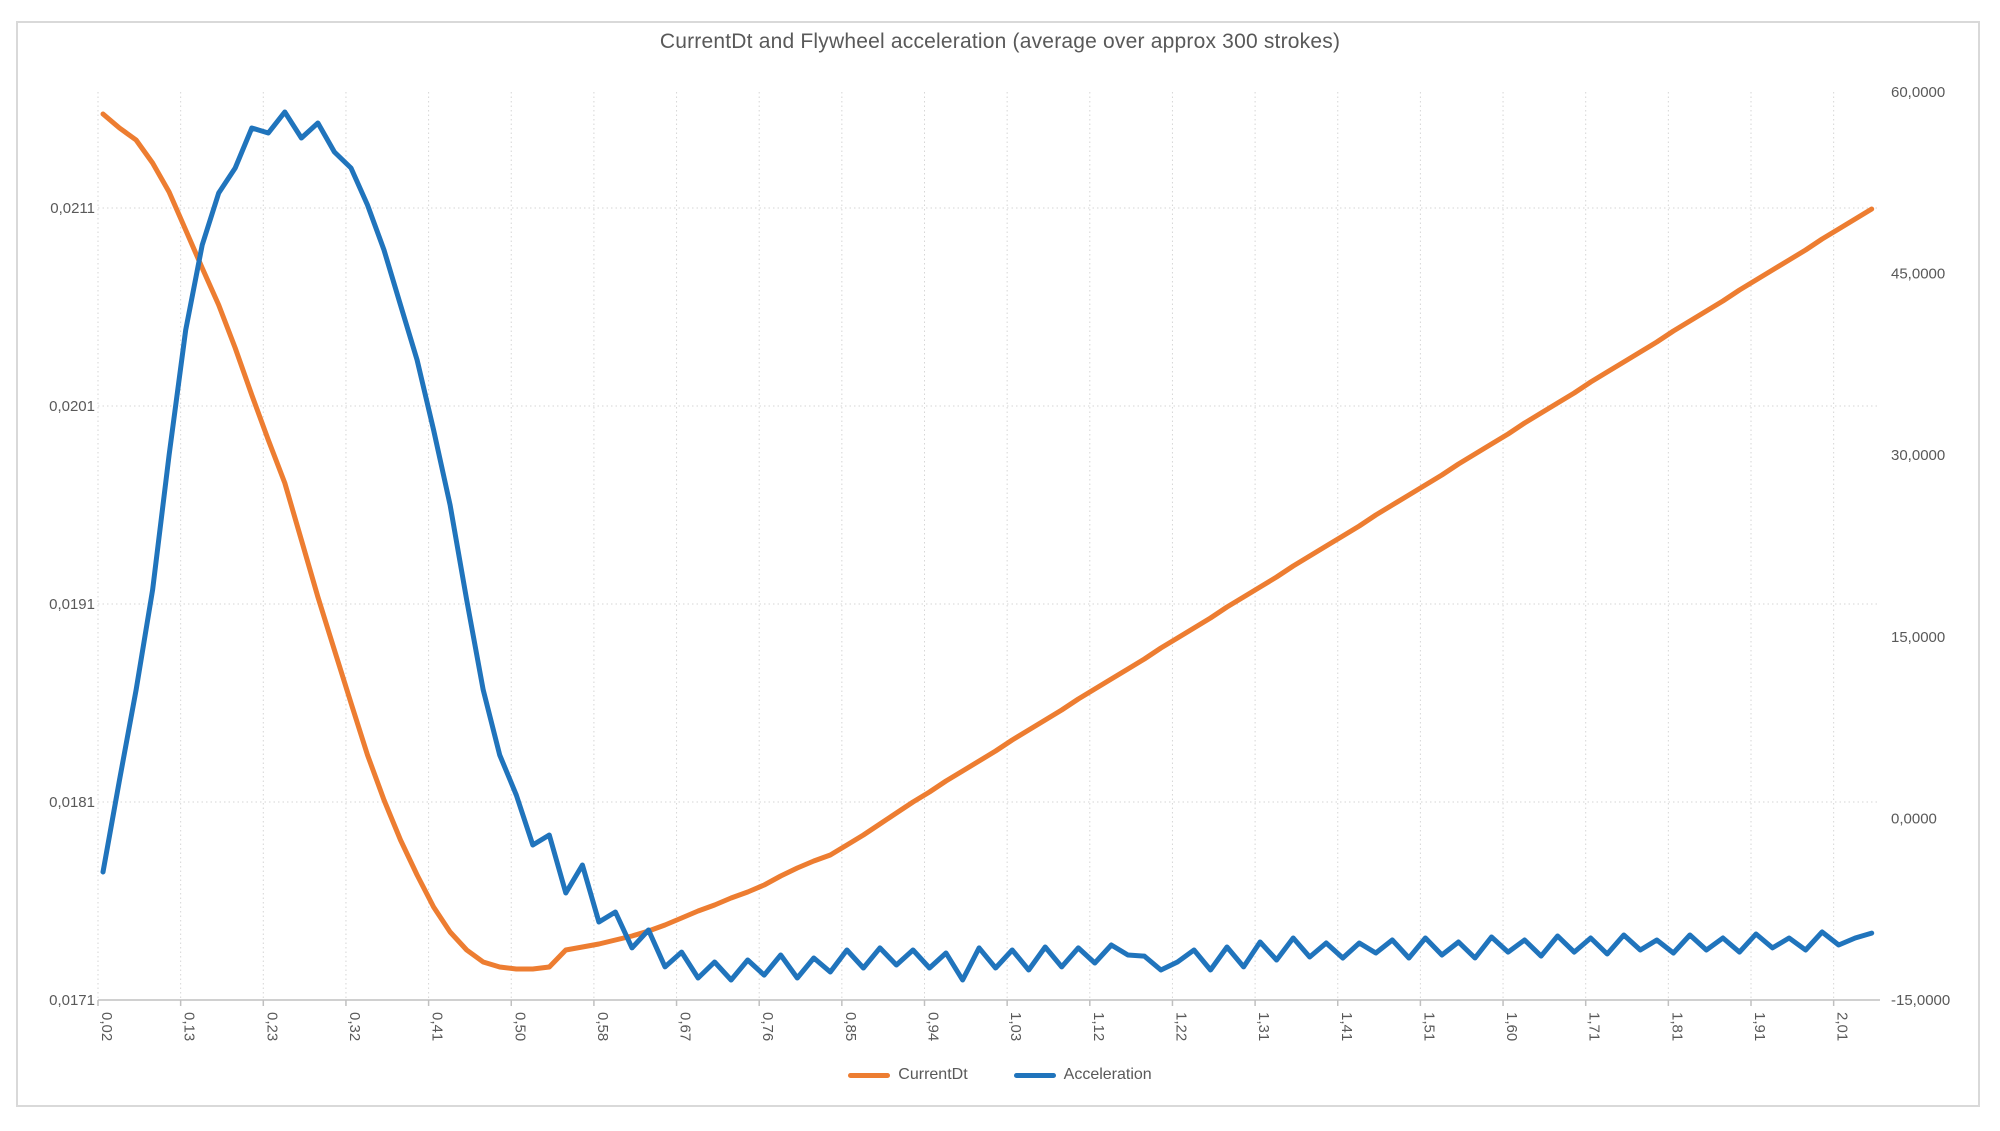  What do you see at coordinates (1918, 455) in the screenshot?
I see `svg-text: 30,0000` at bounding box center [1918, 455].